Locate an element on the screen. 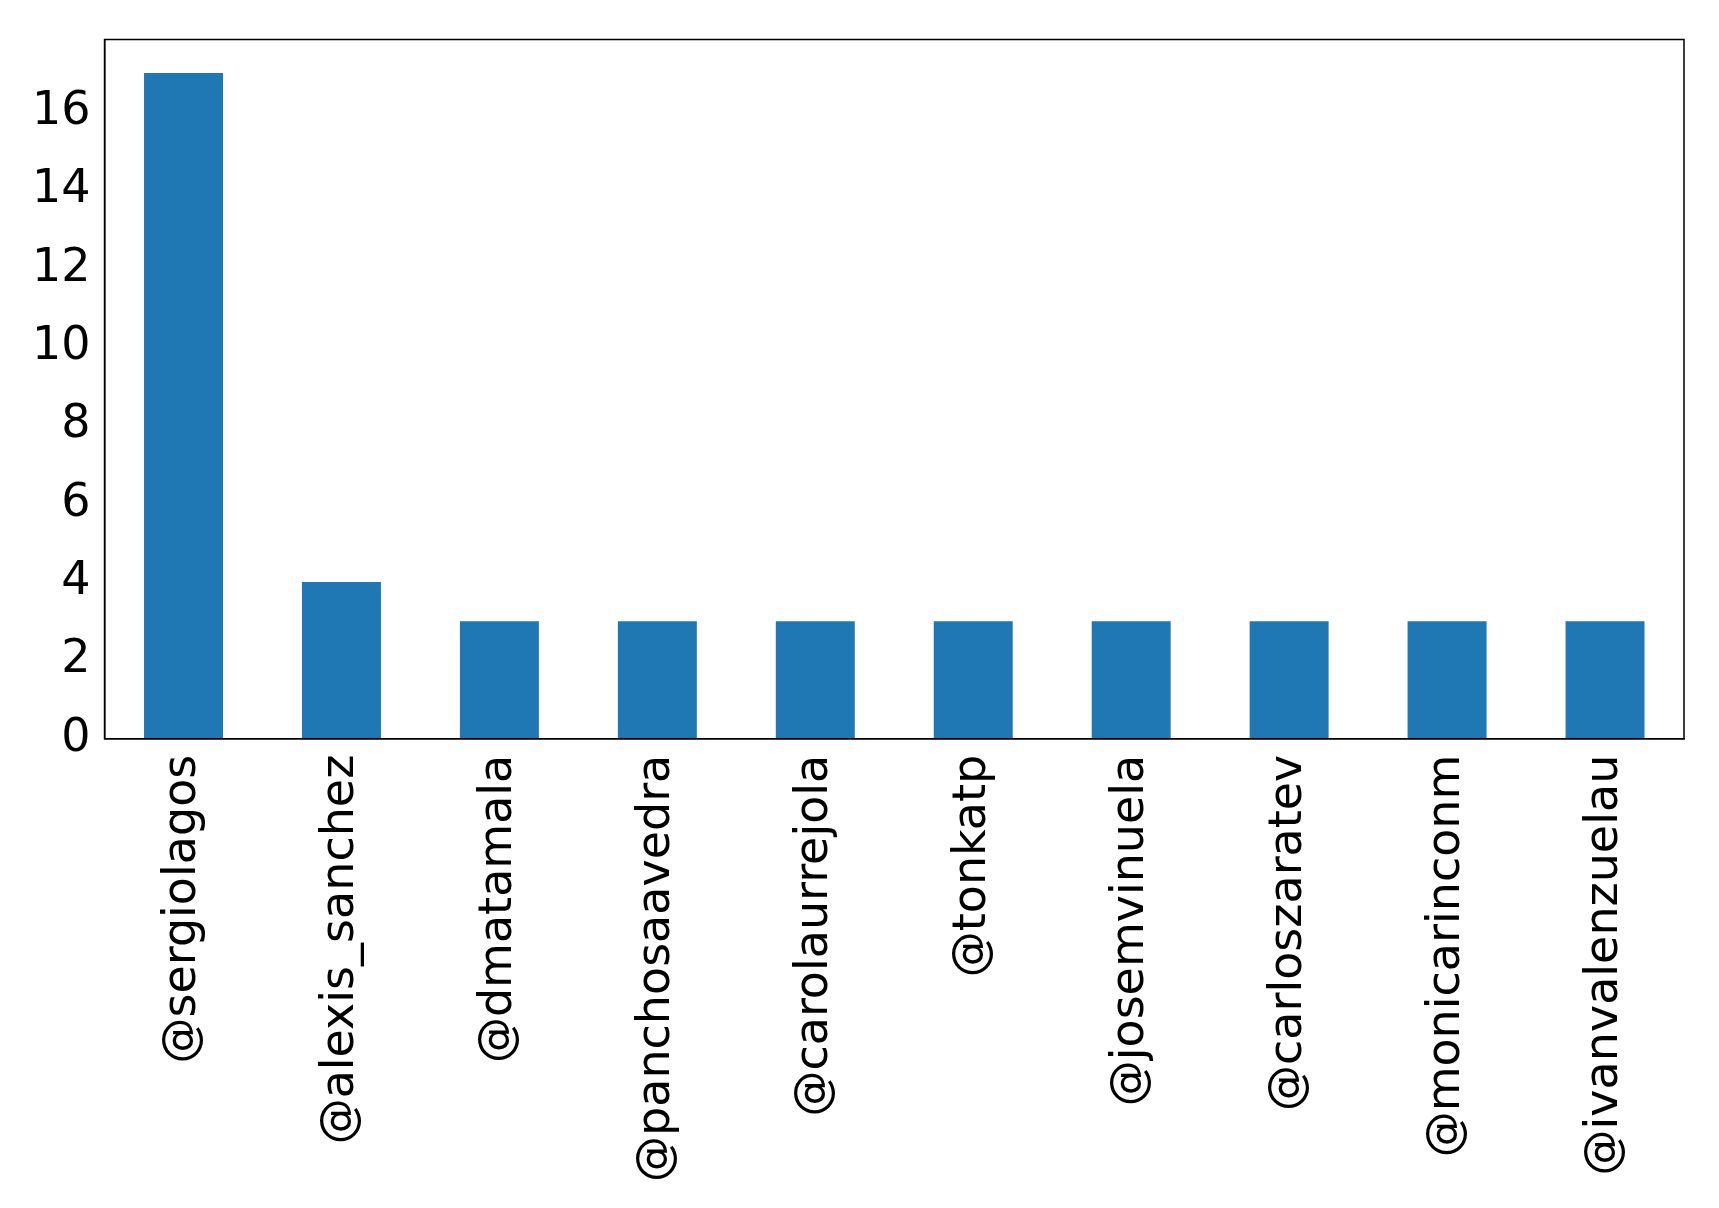 The width and height of the screenshot is (1719, 1208). x-tick-label: @ivanvalenzuelau is located at coordinates (1600, 965).